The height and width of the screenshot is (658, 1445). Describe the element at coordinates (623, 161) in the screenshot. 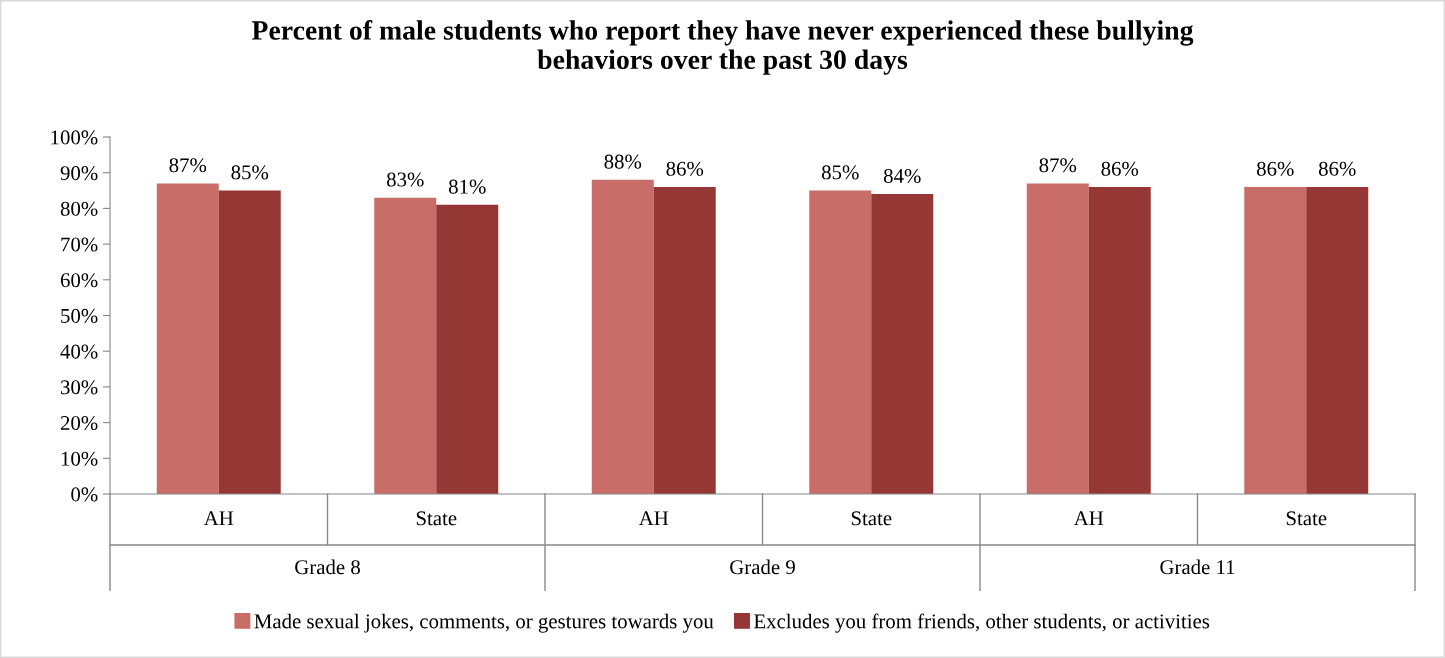

I see `data-label: 88%` at that location.